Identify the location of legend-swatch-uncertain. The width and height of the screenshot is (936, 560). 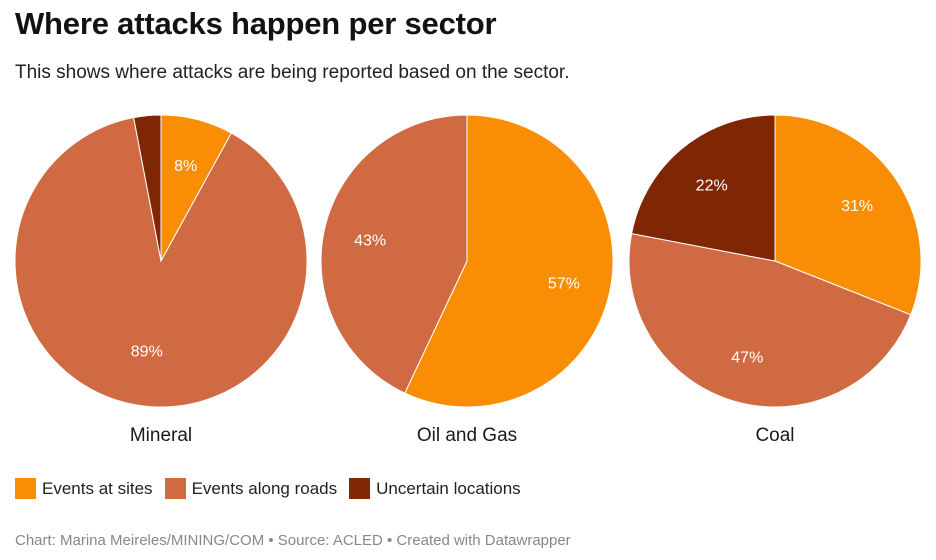
(360, 488).